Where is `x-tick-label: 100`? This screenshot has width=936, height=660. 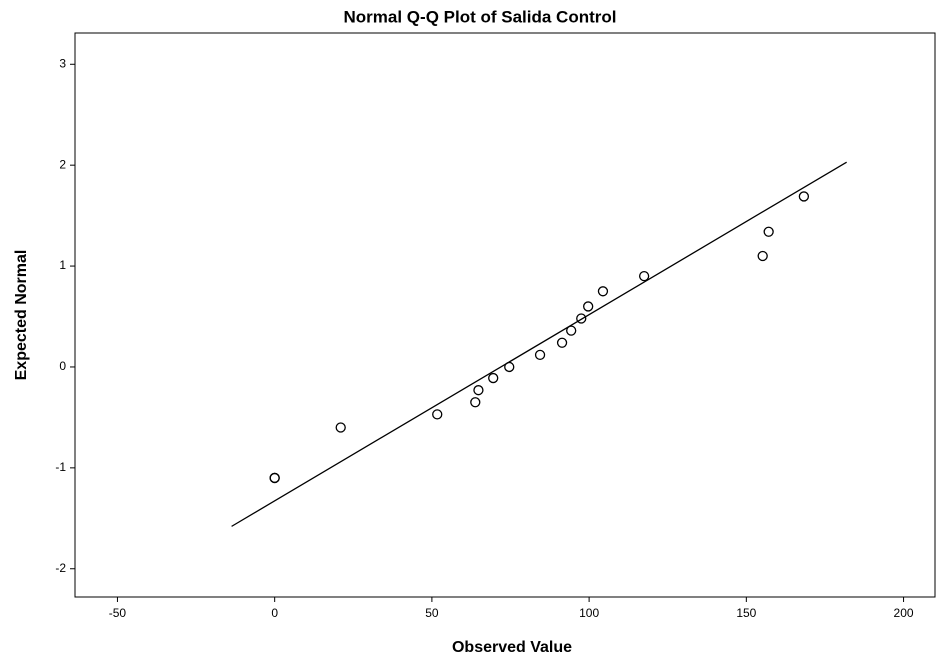
x-tick-label: 100 is located at coordinates (589, 613).